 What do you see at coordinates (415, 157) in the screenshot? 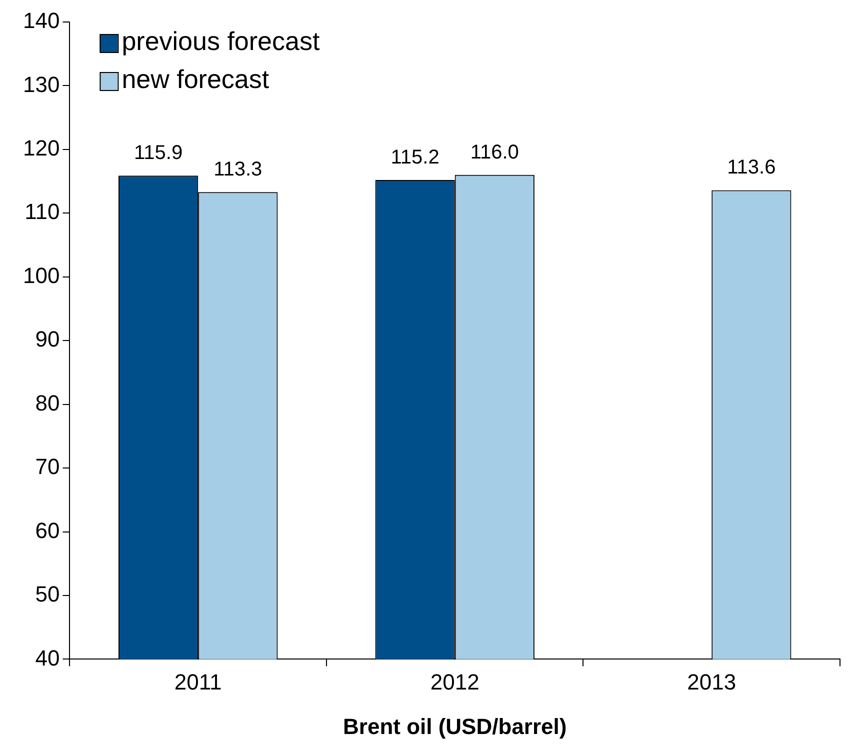
I see `data-label: 115.2` at bounding box center [415, 157].